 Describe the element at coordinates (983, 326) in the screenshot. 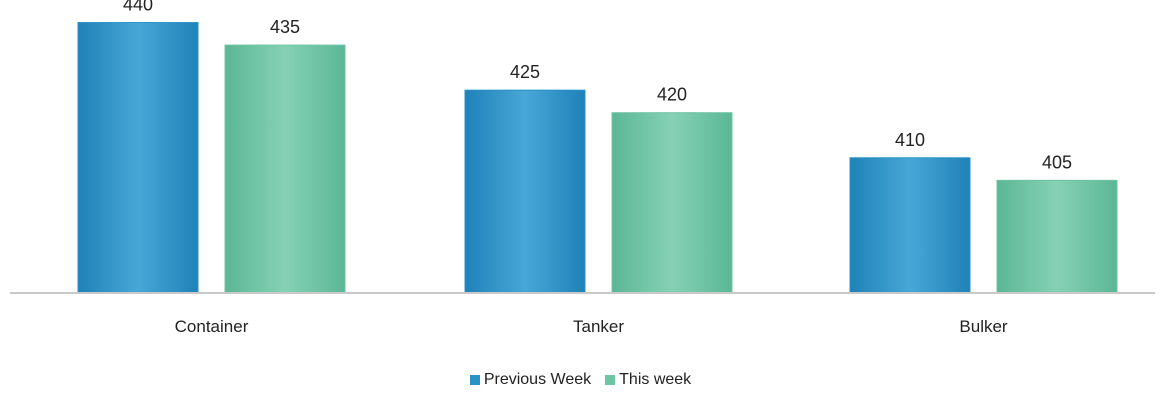

I see `x-tick-label-bulker: Bulker` at that location.